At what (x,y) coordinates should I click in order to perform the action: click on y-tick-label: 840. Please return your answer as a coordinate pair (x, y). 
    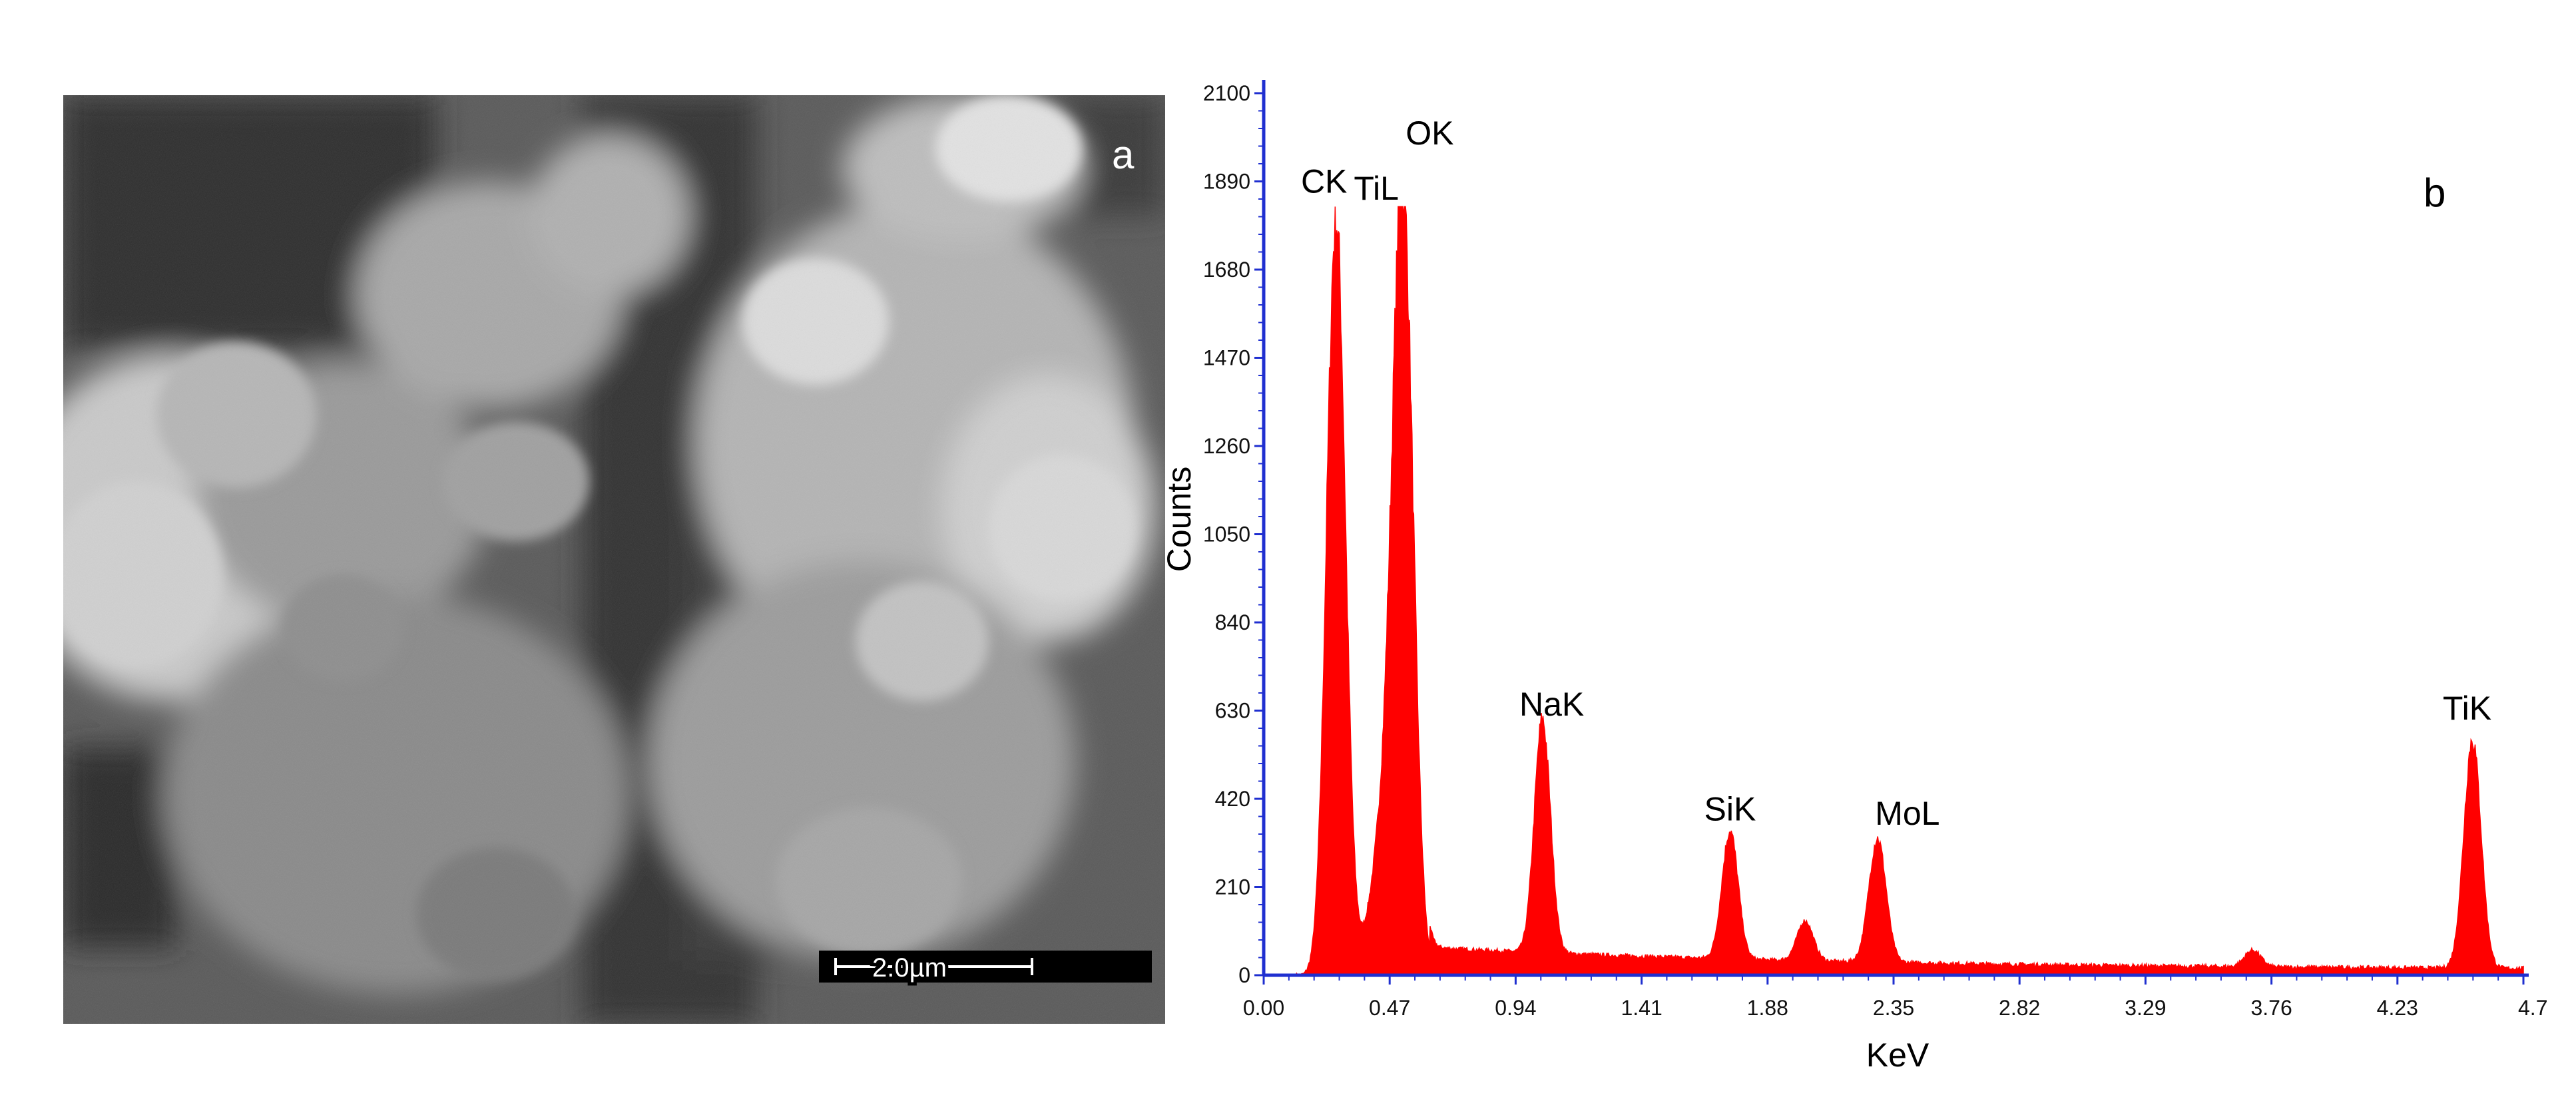
    Looking at the image, I should click on (1232, 622).